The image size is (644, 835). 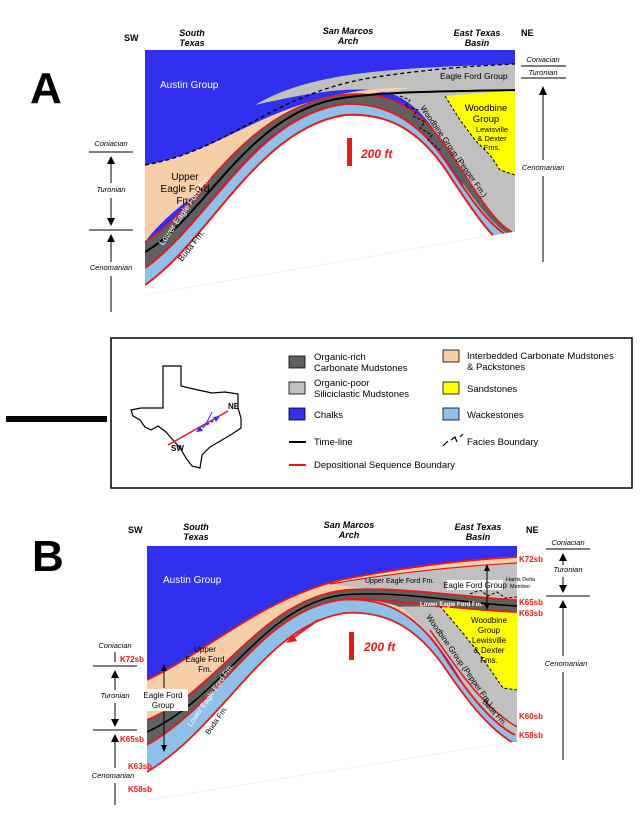 What do you see at coordinates (487, 606) in the screenshot?
I see `panel-b-ef-arrowhead-down-r` at bounding box center [487, 606].